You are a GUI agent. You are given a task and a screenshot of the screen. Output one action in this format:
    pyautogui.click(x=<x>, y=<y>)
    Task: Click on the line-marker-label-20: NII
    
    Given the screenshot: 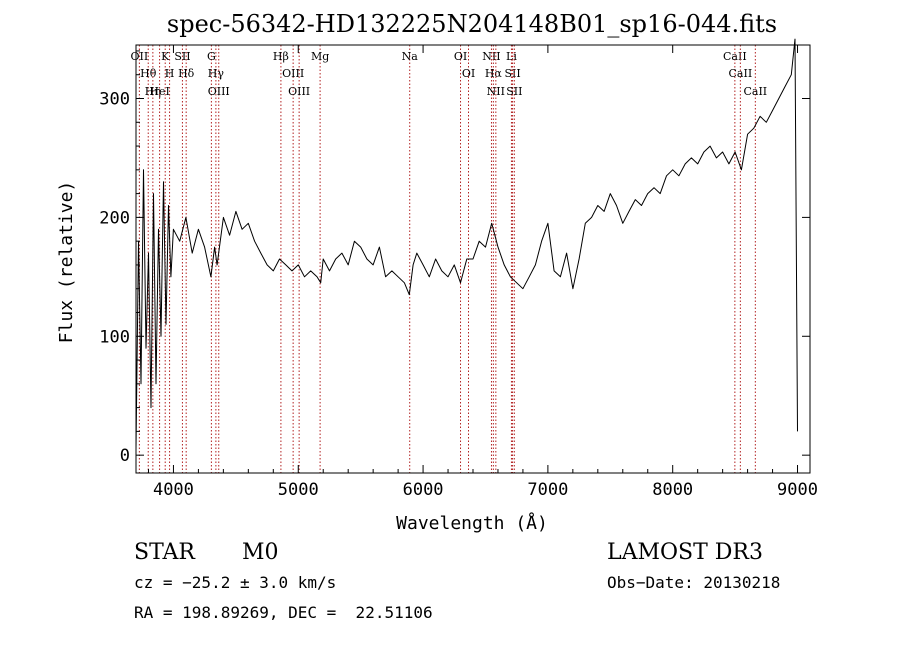 What is the action you would take?
    pyautogui.click(x=496, y=91)
    